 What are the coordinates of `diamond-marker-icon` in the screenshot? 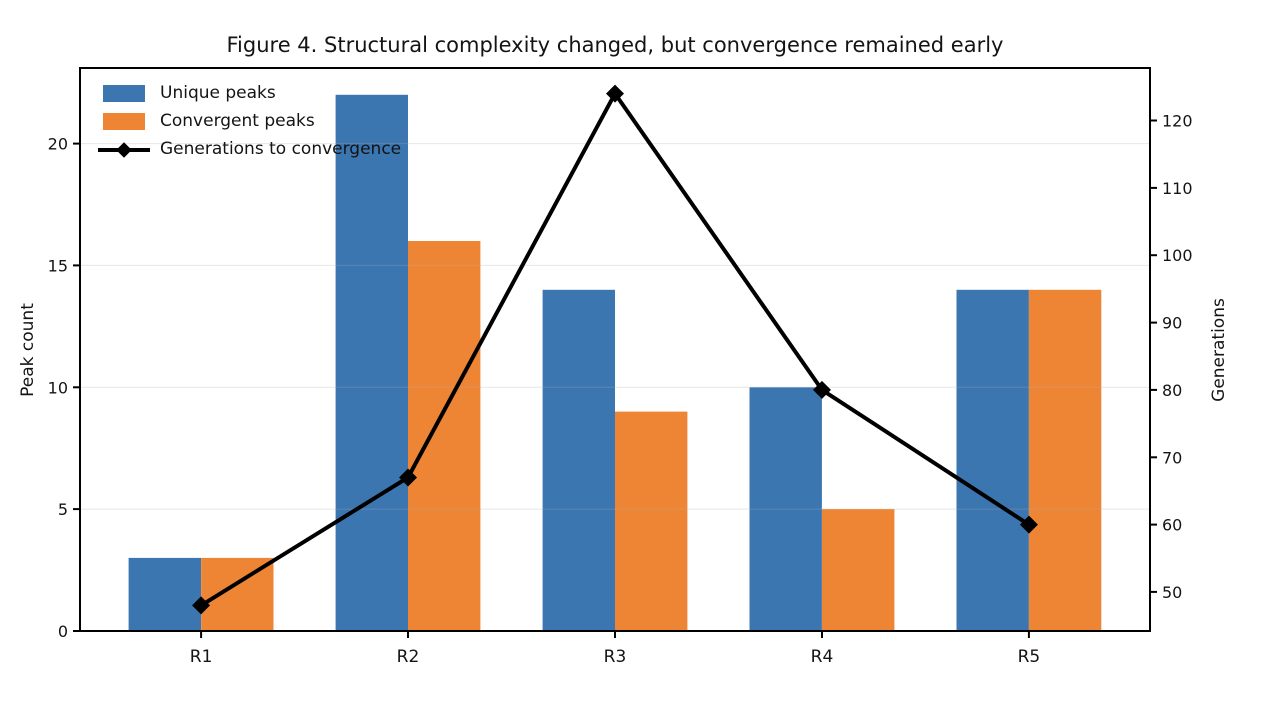 It's located at (124, 149).